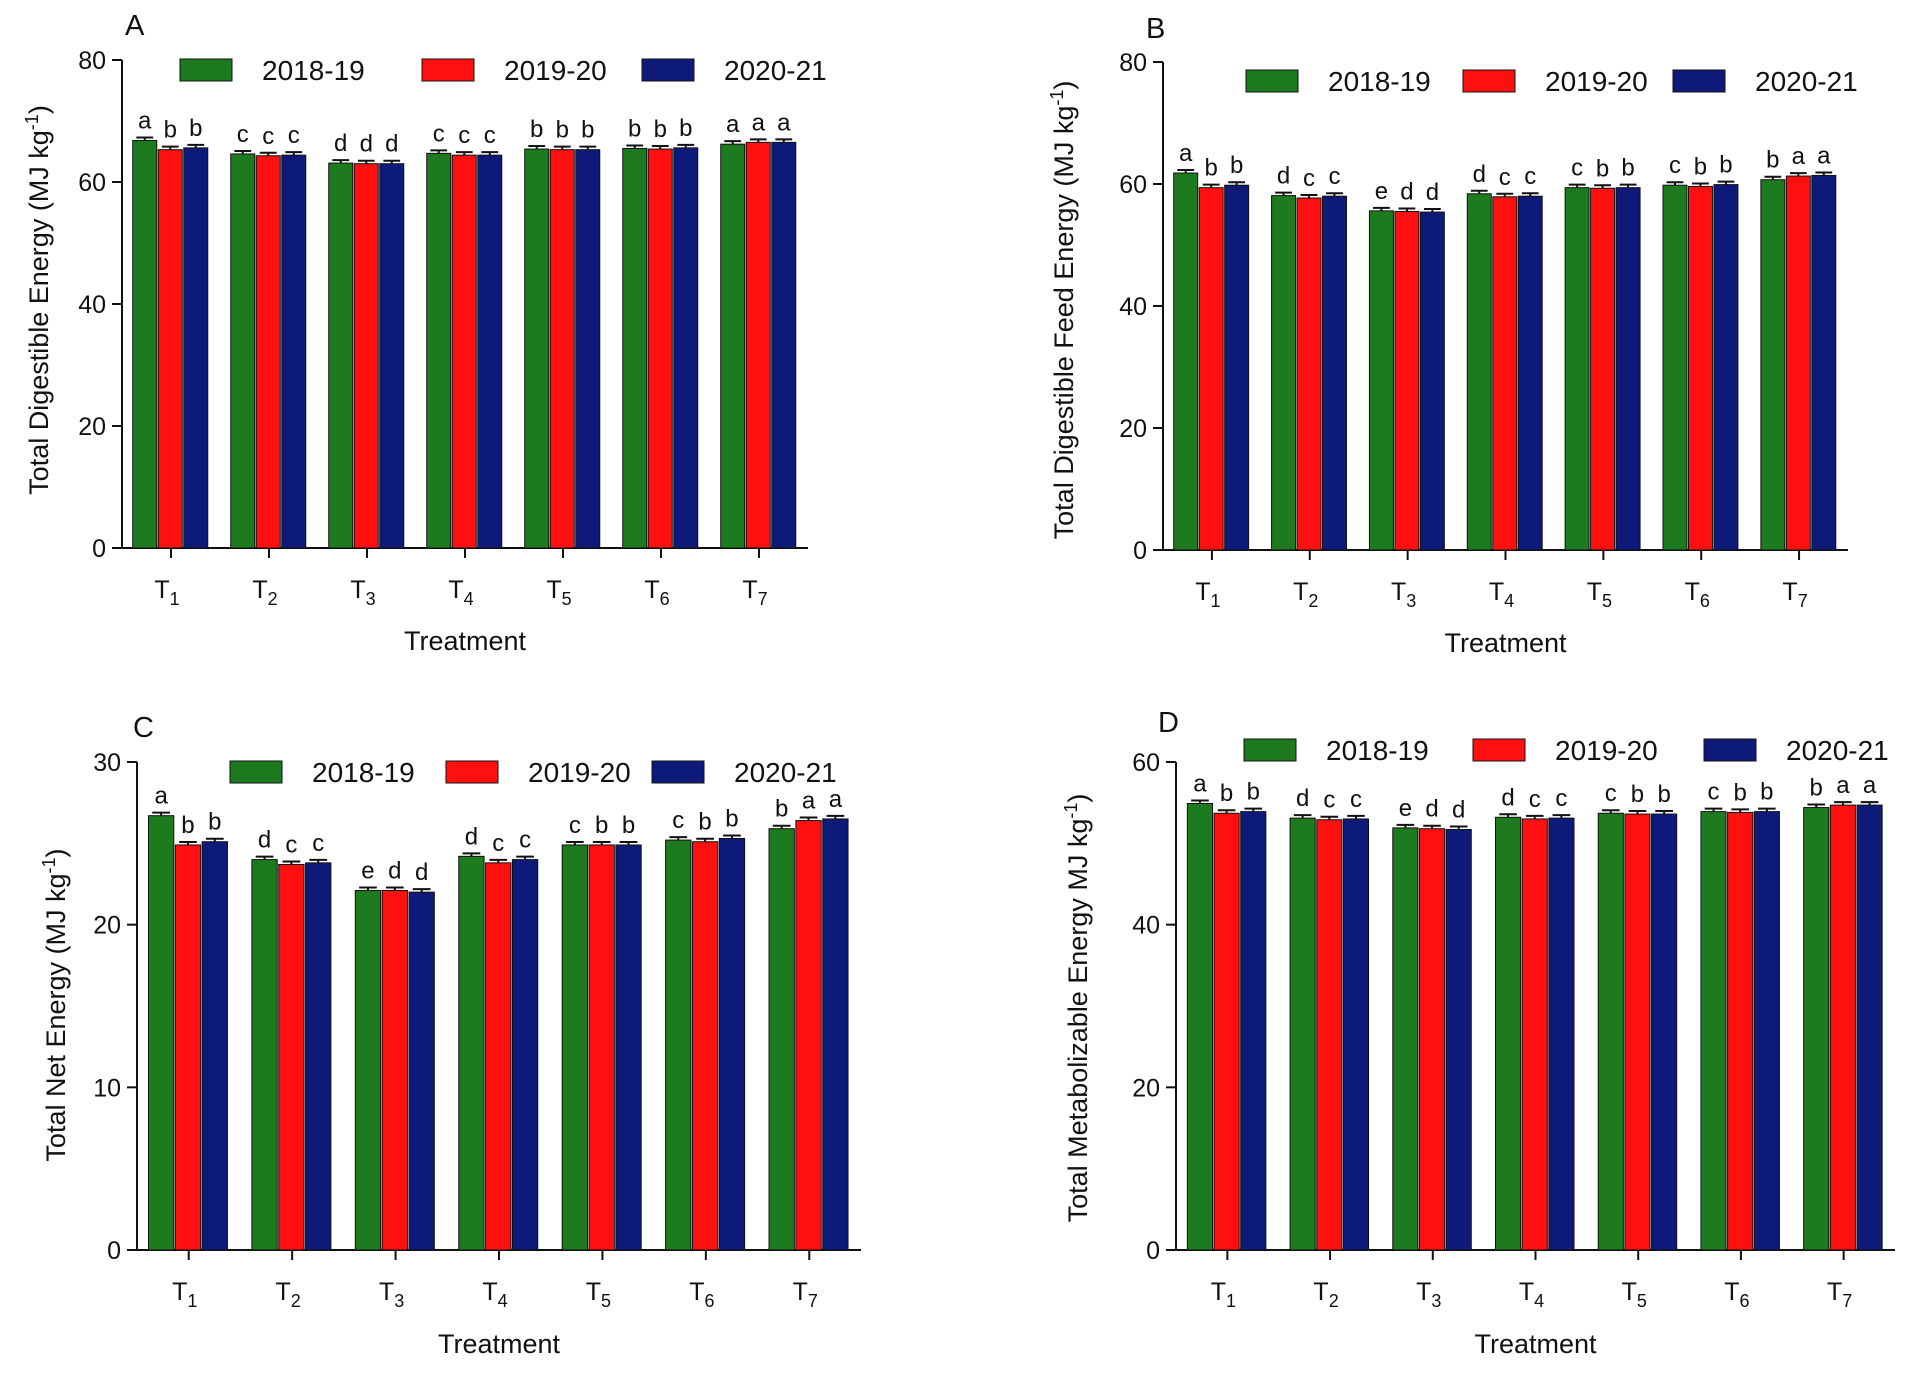 This screenshot has width=1907, height=1377. I want to click on y-axis-label: Total Digestible Energy (MJ kg-1), so click(38, 300).